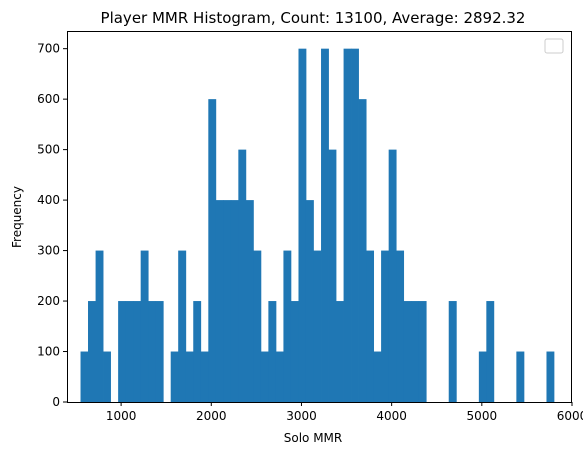 This screenshot has width=583, height=455. Describe the element at coordinates (121, 416) in the screenshot. I see `x-tick-label: 1000` at that location.